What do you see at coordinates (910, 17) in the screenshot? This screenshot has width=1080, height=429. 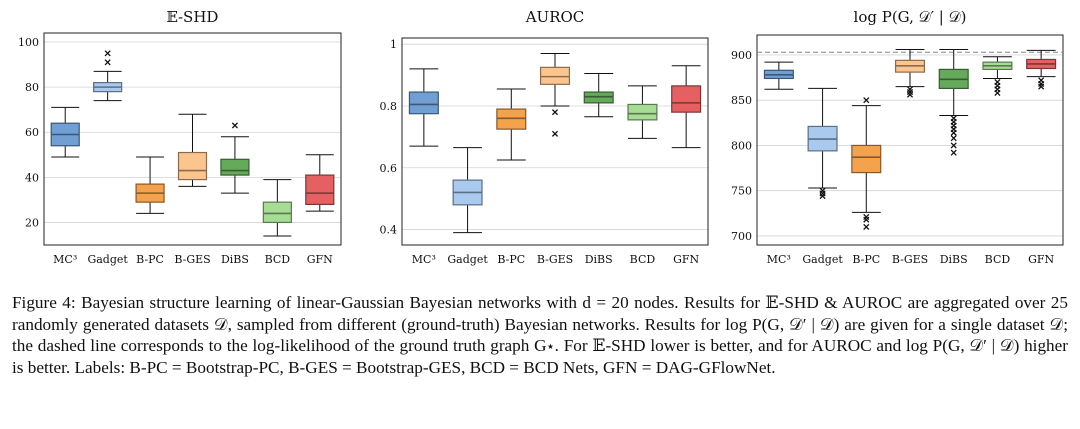 I see `chart-title: log P(G, 𝒟′ | 𝒟)` at bounding box center [910, 17].